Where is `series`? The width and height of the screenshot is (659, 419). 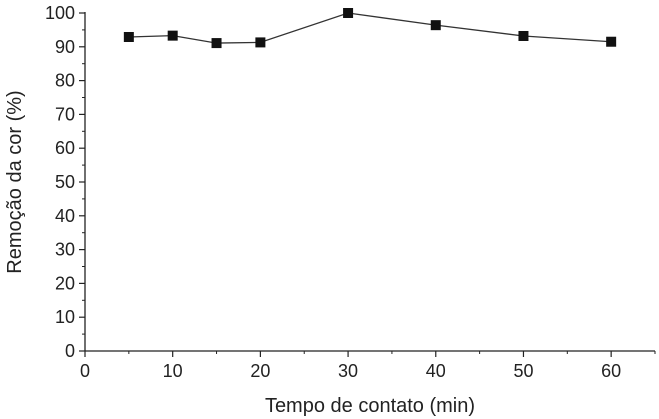 series is located at coordinates (370, 28).